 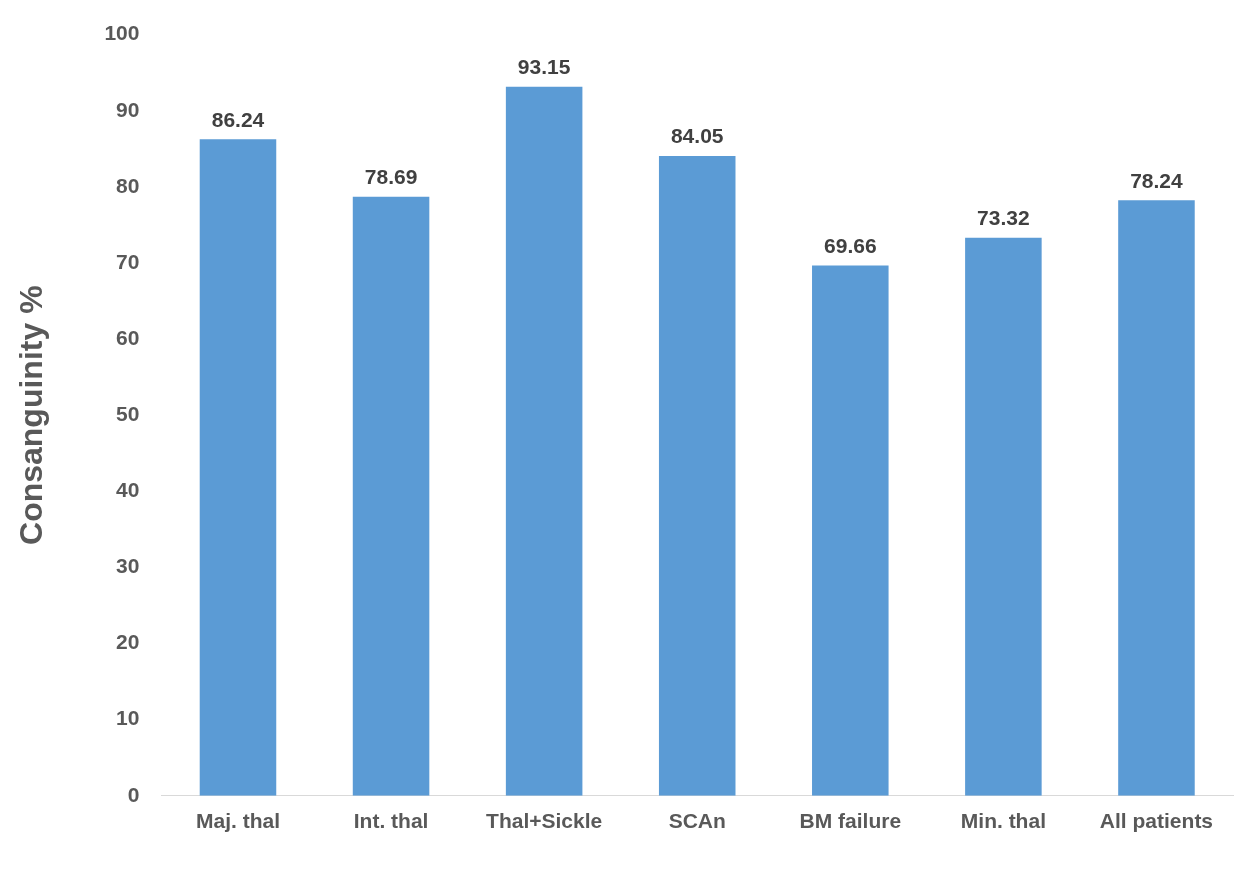 What do you see at coordinates (133, 794) in the screenshot?
I see `y-tick-label: 0` at bounding box center [133, 794].